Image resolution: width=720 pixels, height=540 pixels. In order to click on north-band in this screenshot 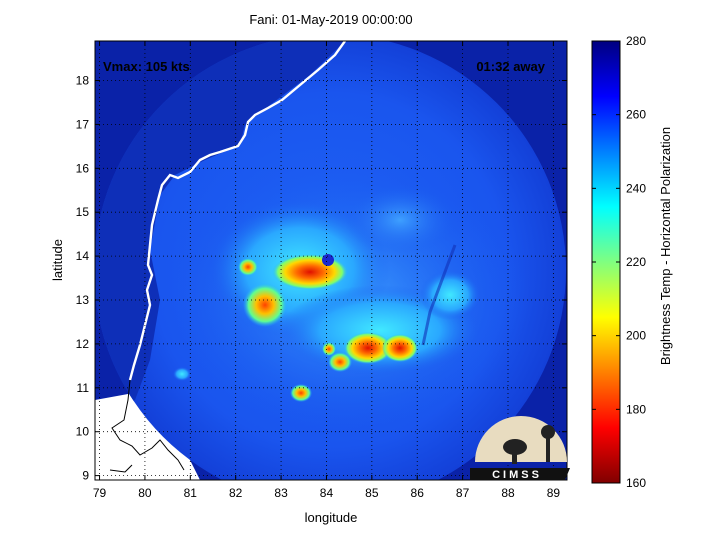, I will do `click(400, 220)`.